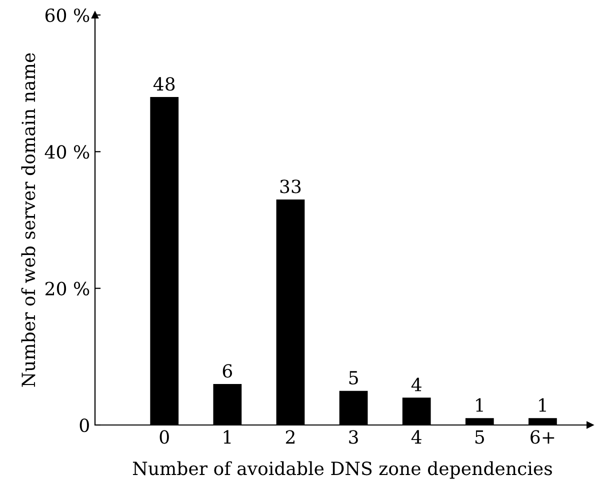 The width and height of the screenshot is (597, 496). I want to click on data-label: 4, so click(416, 385).